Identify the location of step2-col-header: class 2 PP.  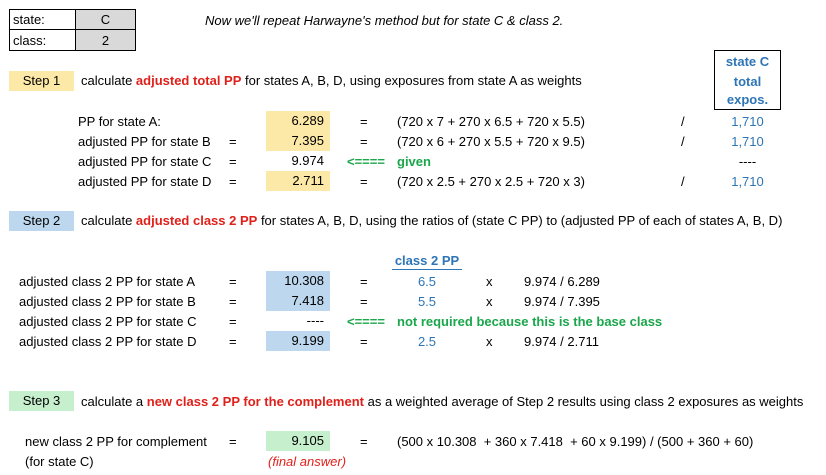
(427, 261).